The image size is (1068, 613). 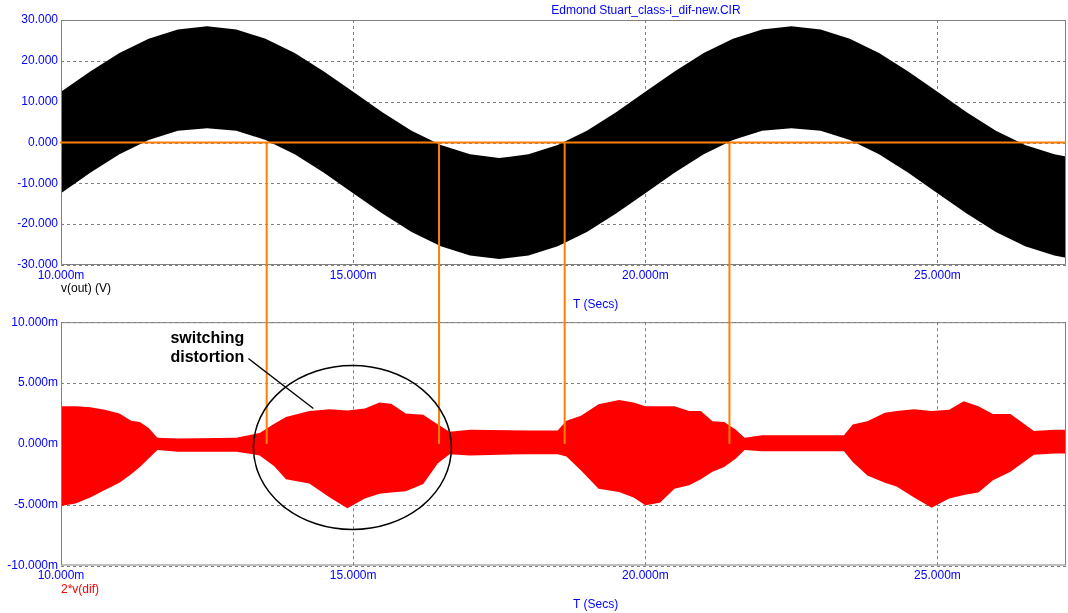 What do you see at coordinates (86, 288) in the screenshot?
I see `legend-label: v(out) (V)` at bounding box center [86, 288].